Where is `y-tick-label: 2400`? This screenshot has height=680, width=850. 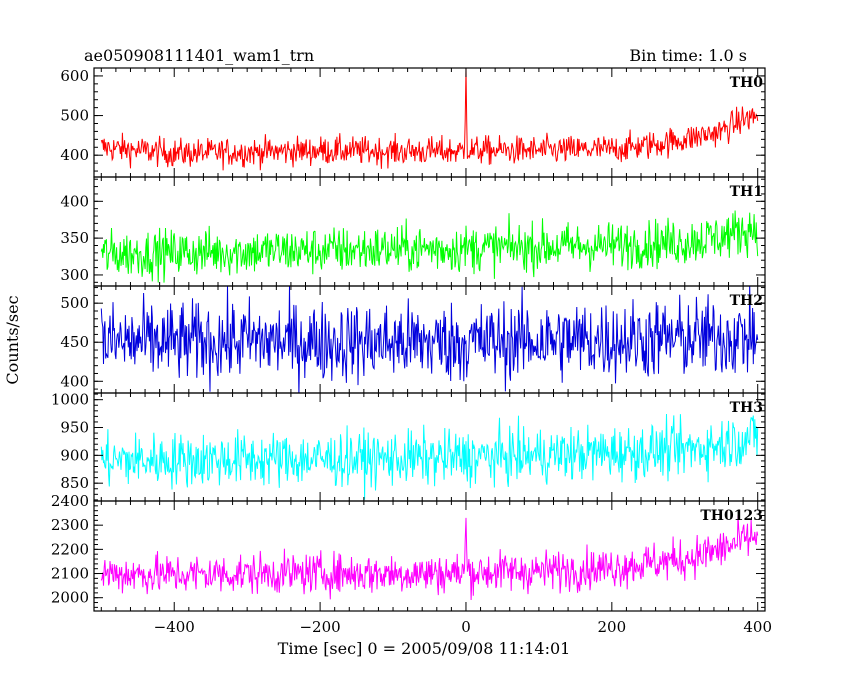 y-tick-label: 2400 is located at coordinates (70, 501).